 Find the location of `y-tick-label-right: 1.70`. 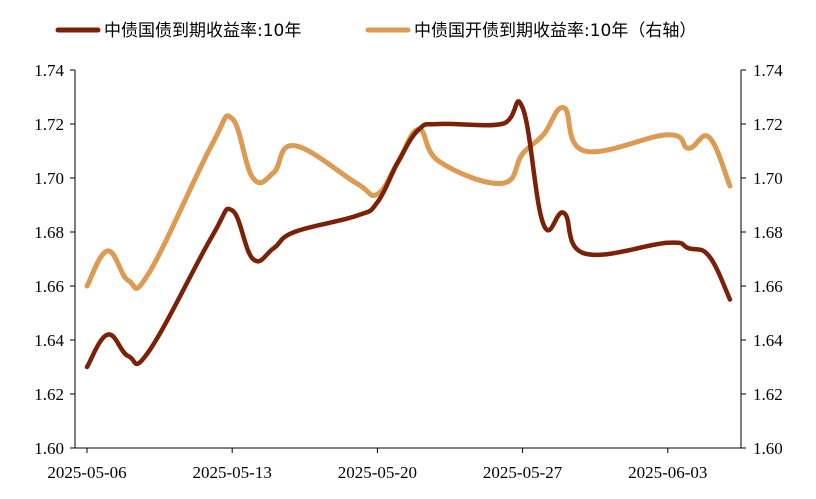

y-tick-label-right: 1.70 is located at coordinates (768, 178).